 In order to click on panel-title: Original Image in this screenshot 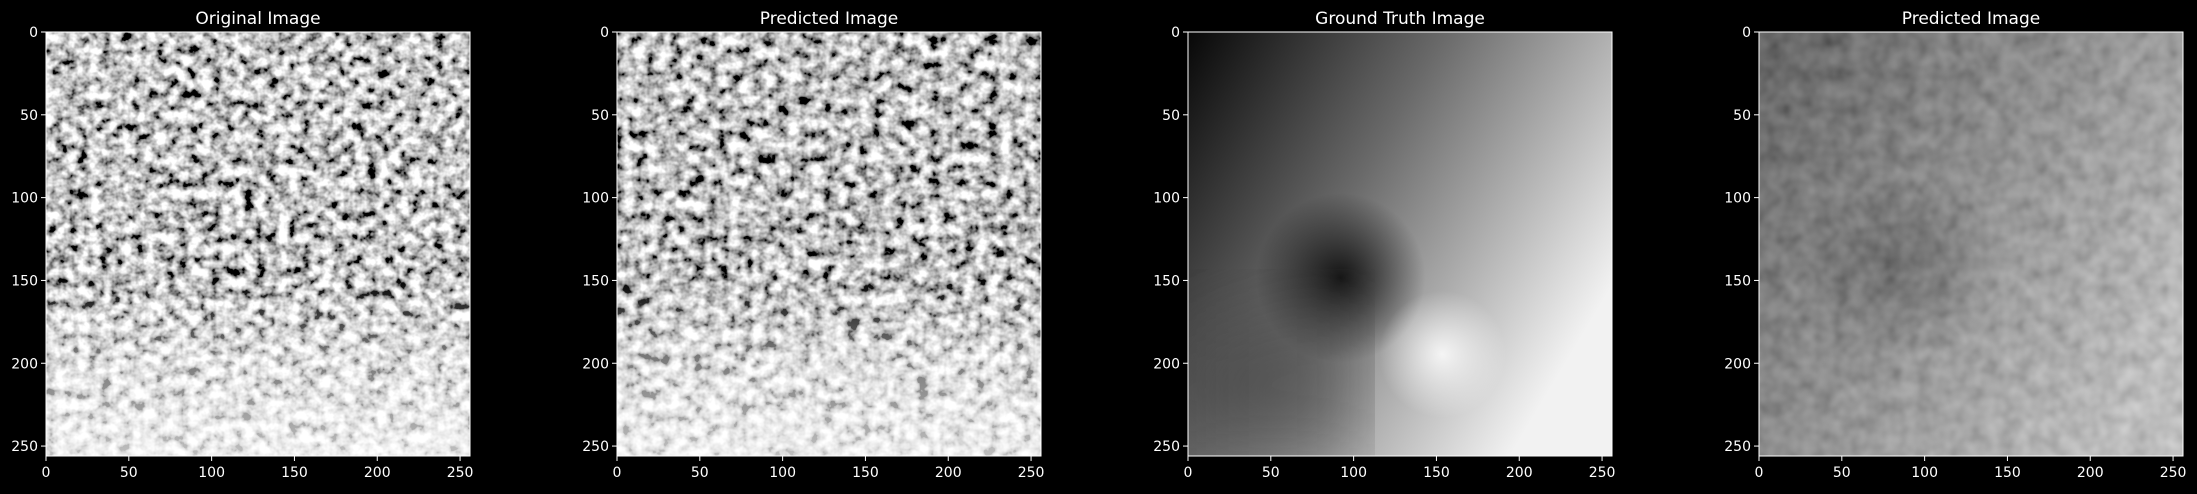, I will do `click(257, 19)`.